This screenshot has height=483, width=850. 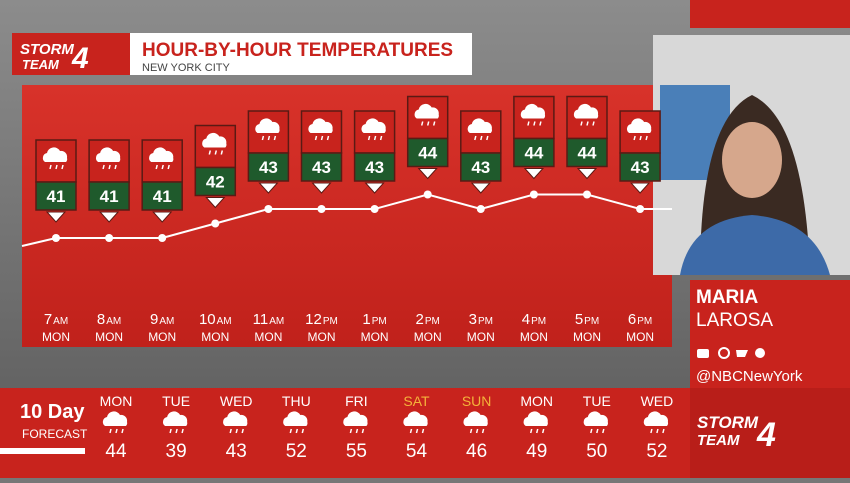 I want to click on icon-box, so click(x=640, y=132).